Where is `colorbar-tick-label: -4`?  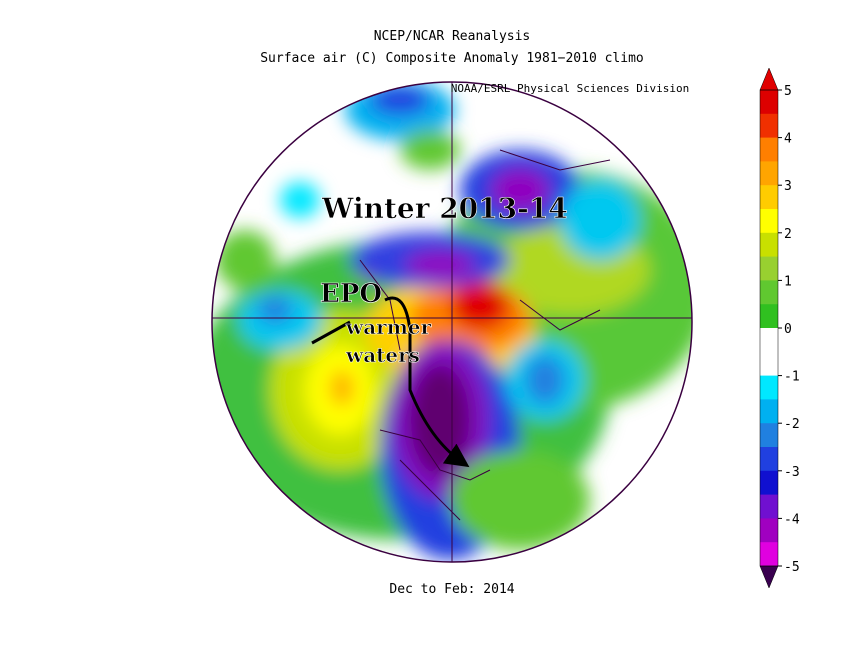 colorbar-tick-label: -4 is located at coordinates (792, 519).